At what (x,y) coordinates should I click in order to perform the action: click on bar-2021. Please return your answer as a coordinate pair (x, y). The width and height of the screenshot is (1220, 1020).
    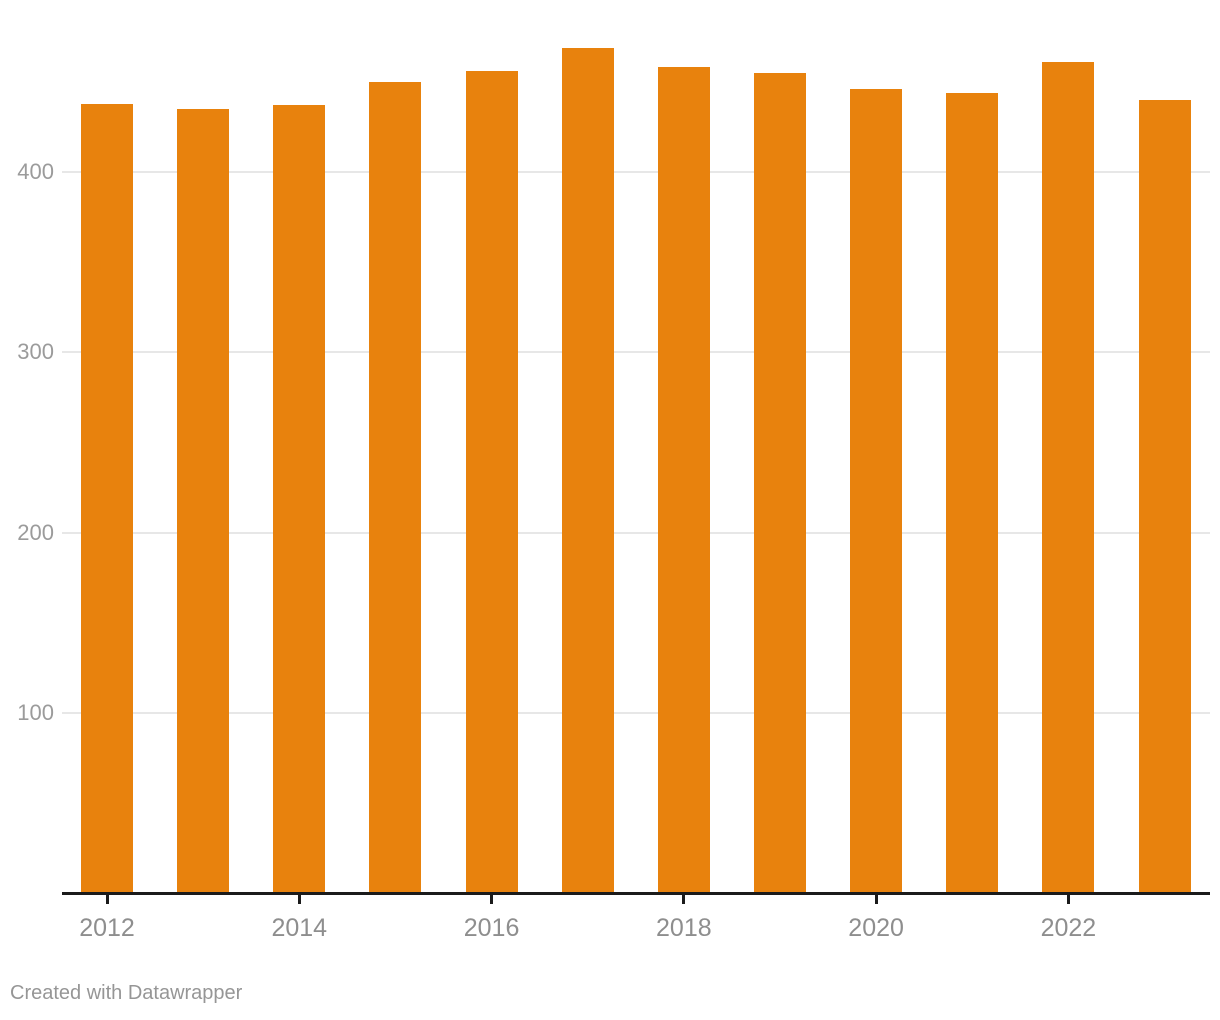
    Looking at the image, I should click on (972, 492).